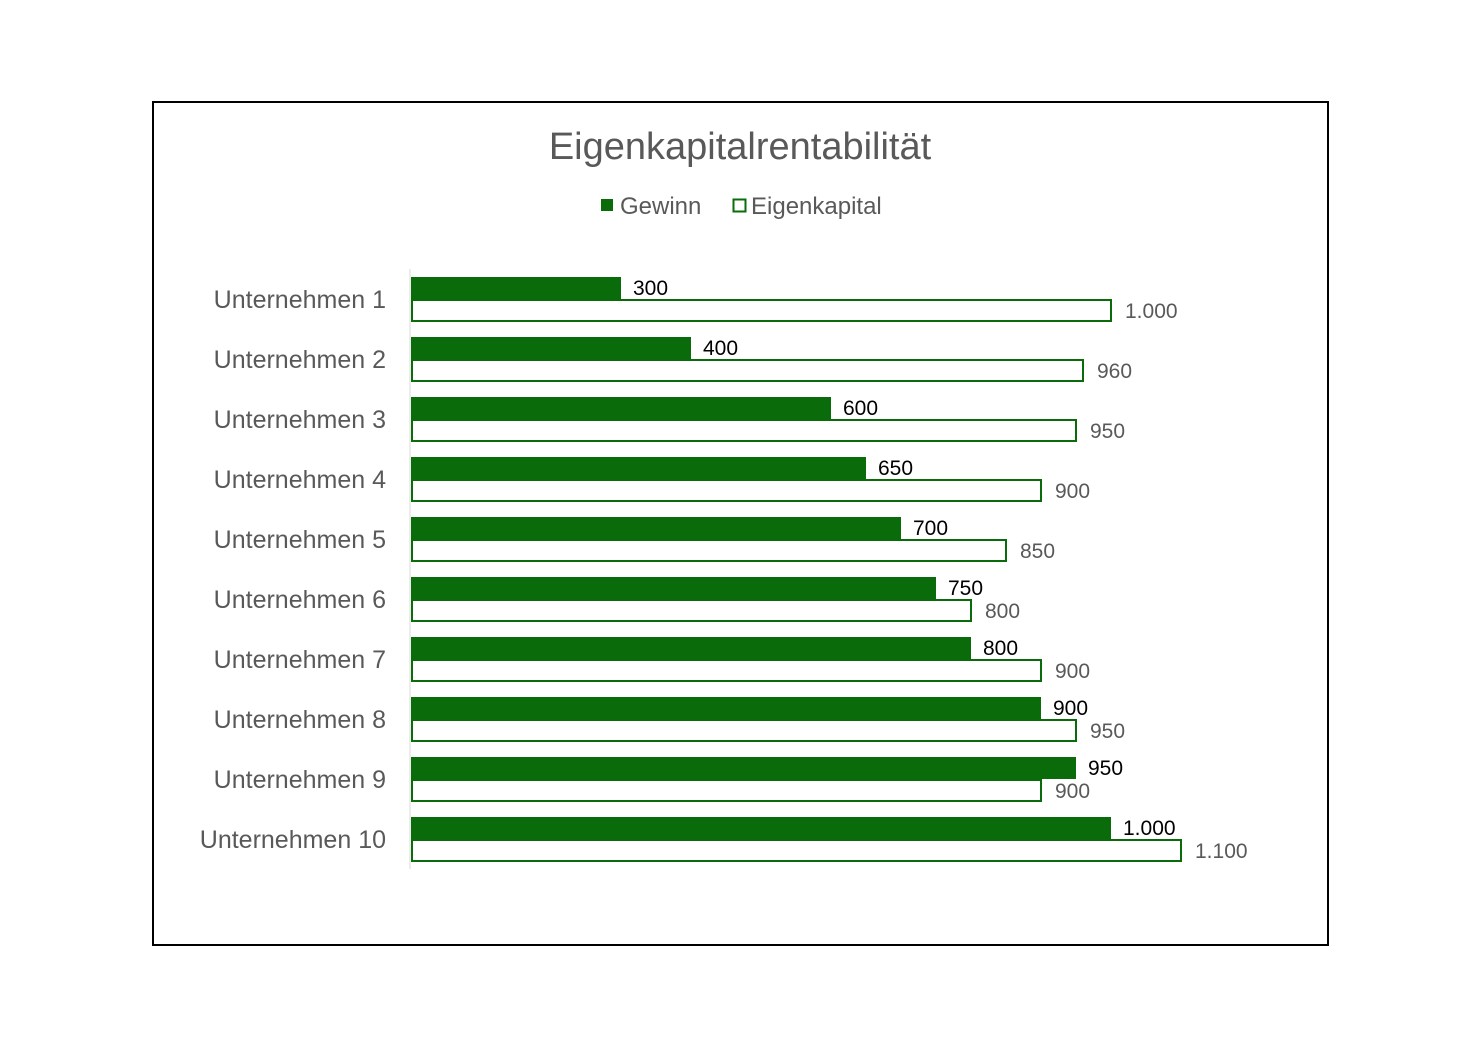  What do you see at coordinates (1221, 851) in the screenshot?
I see `value-label-eigenkapital: 1.100` at bounding box center [1221, 851].